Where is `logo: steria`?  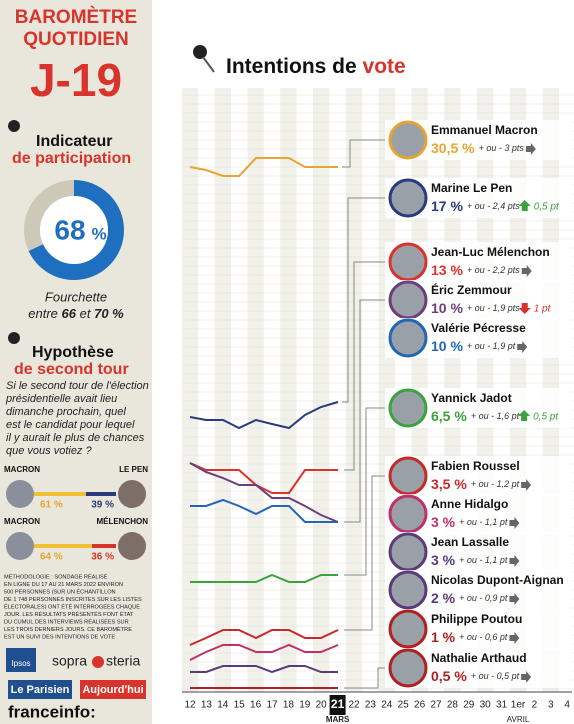
logo: steria is located at coordinates (123, 661).